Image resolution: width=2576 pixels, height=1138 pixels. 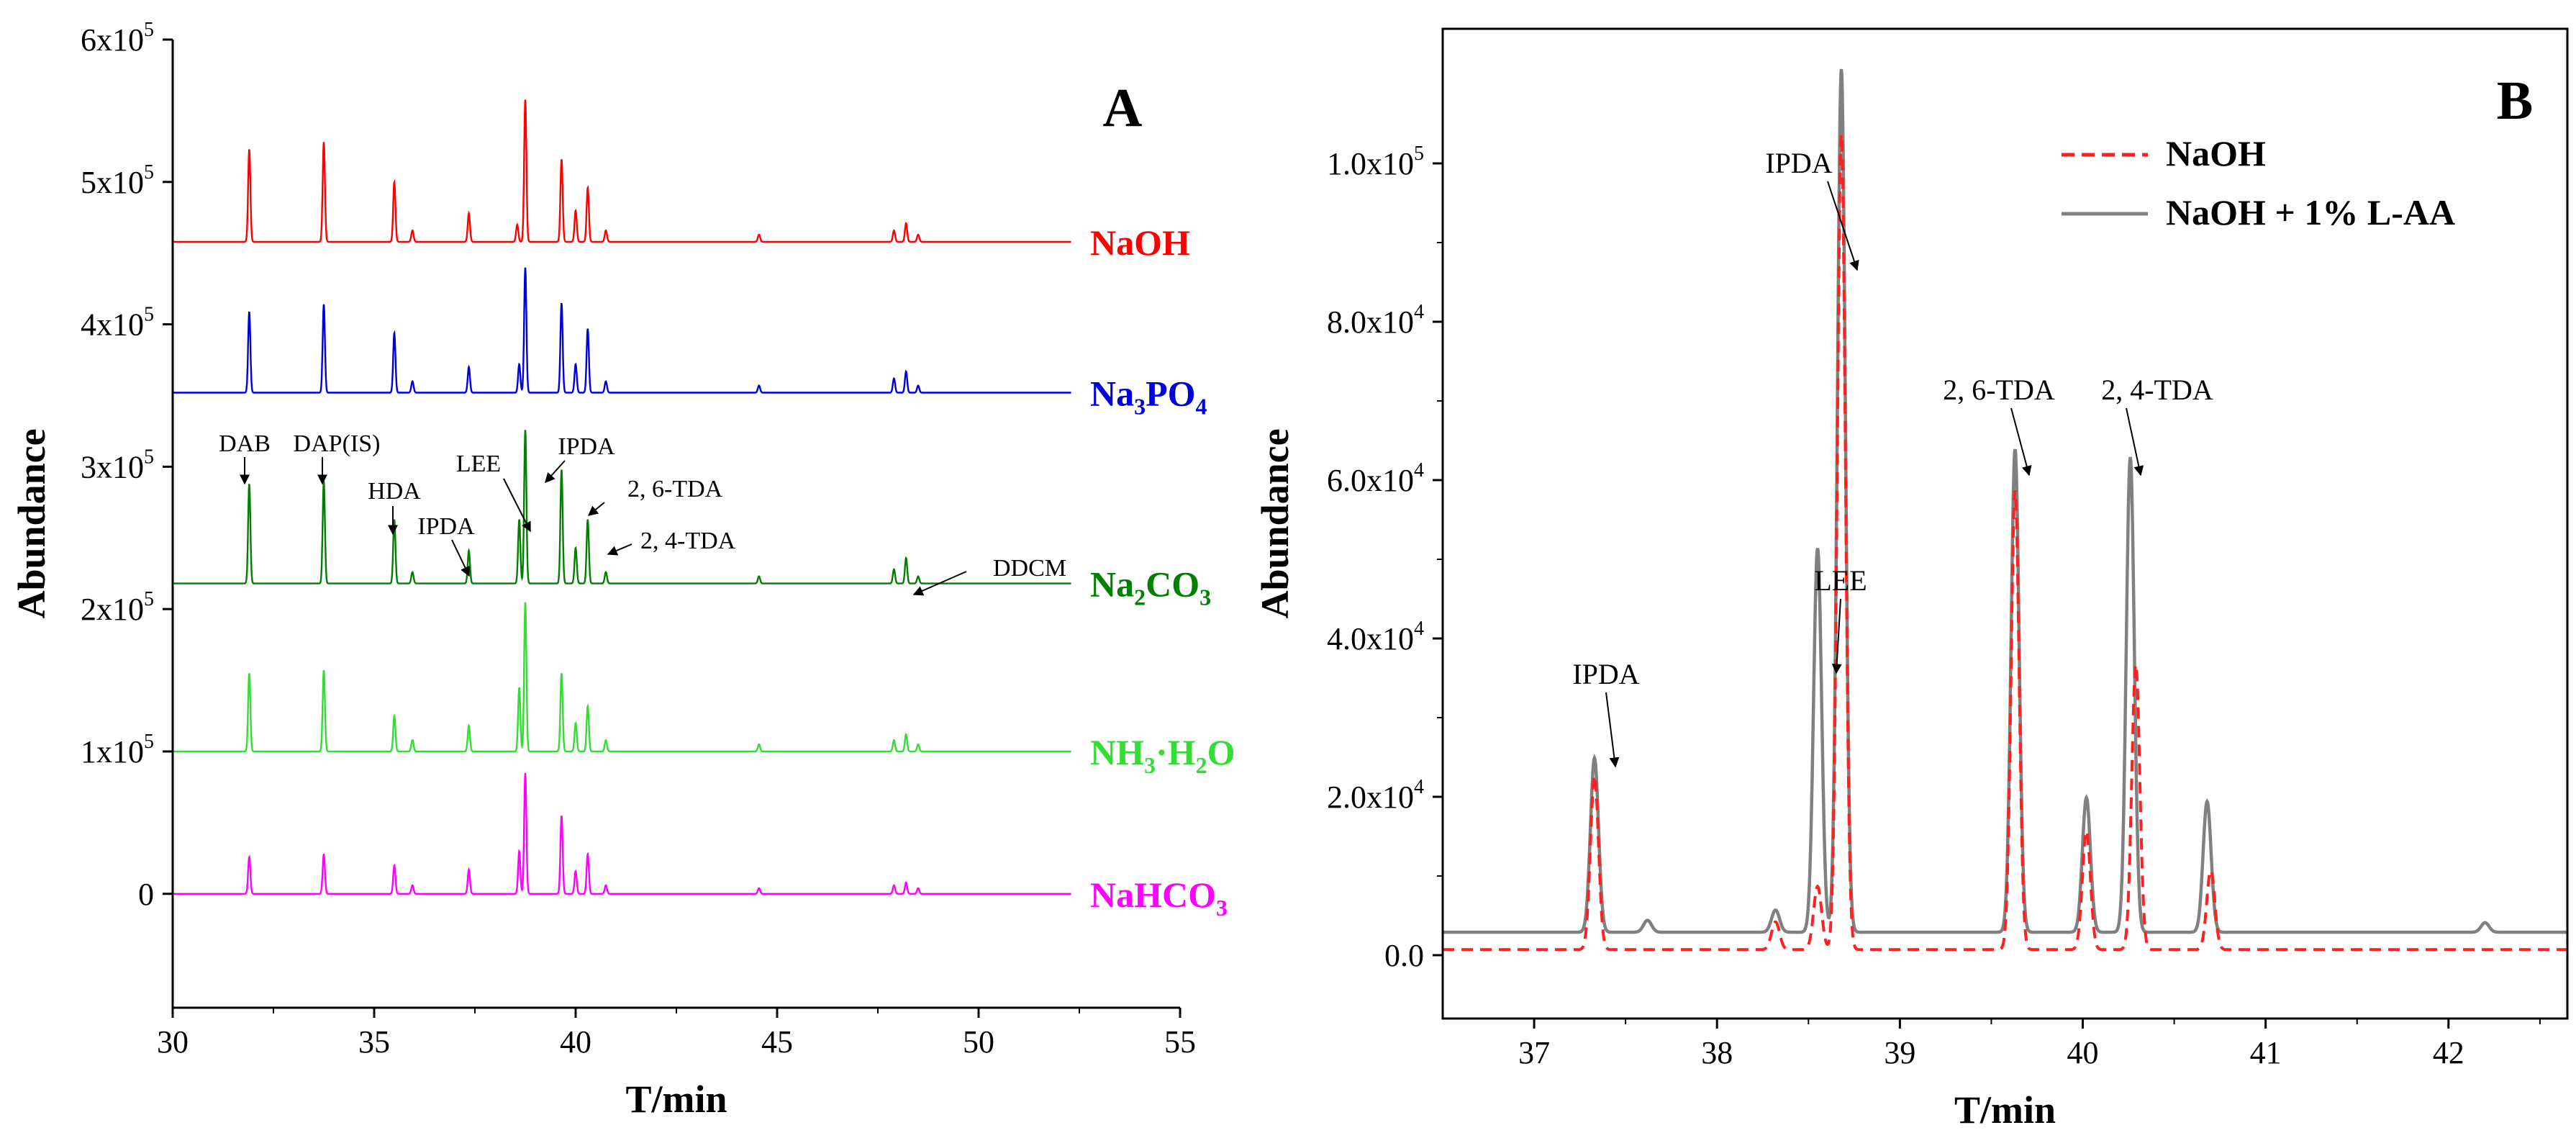 I want to click on x-tick-label: 37, so click(x=1534, y=1052).